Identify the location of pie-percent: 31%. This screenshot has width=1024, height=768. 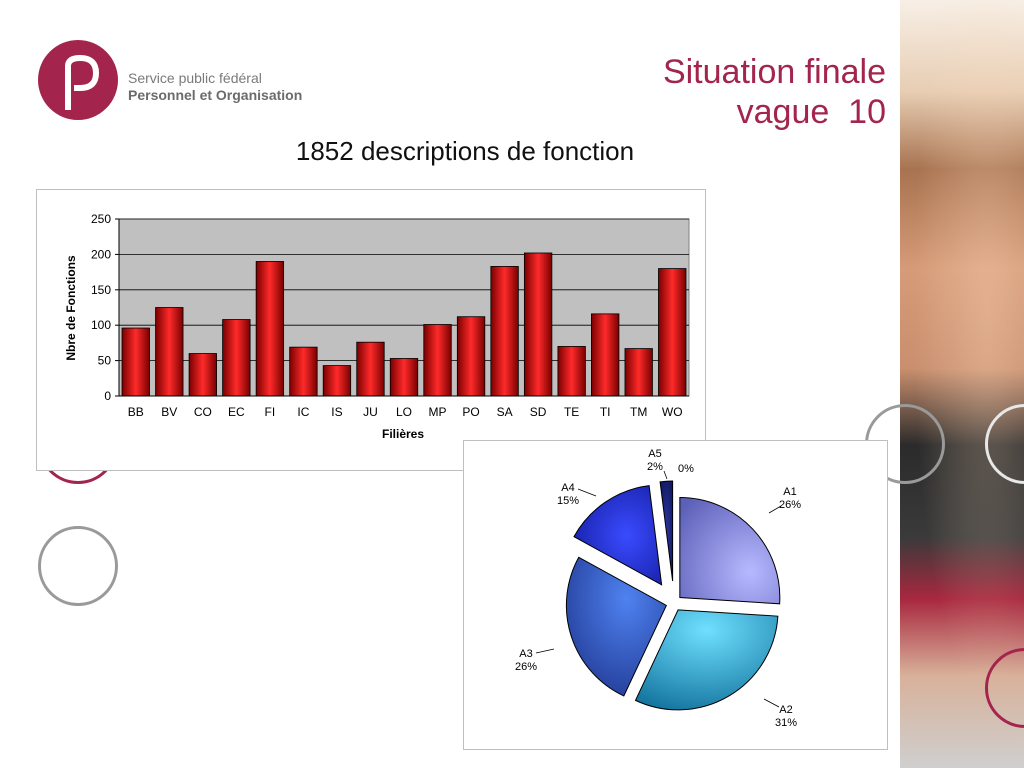
(786, 723).